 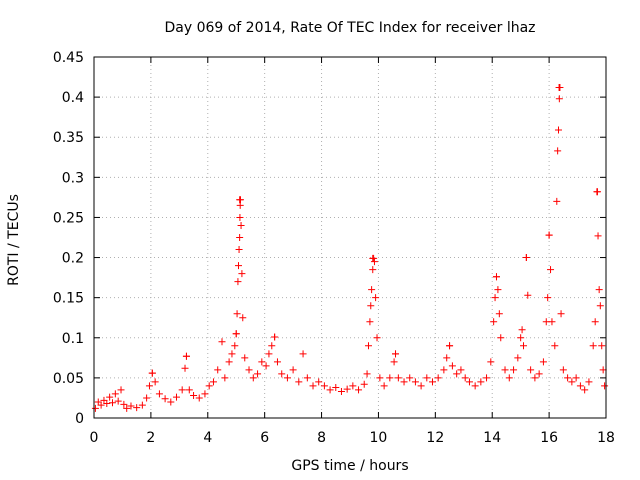 I want to click on x-tick-label: 8, so click(x=321, y=438).